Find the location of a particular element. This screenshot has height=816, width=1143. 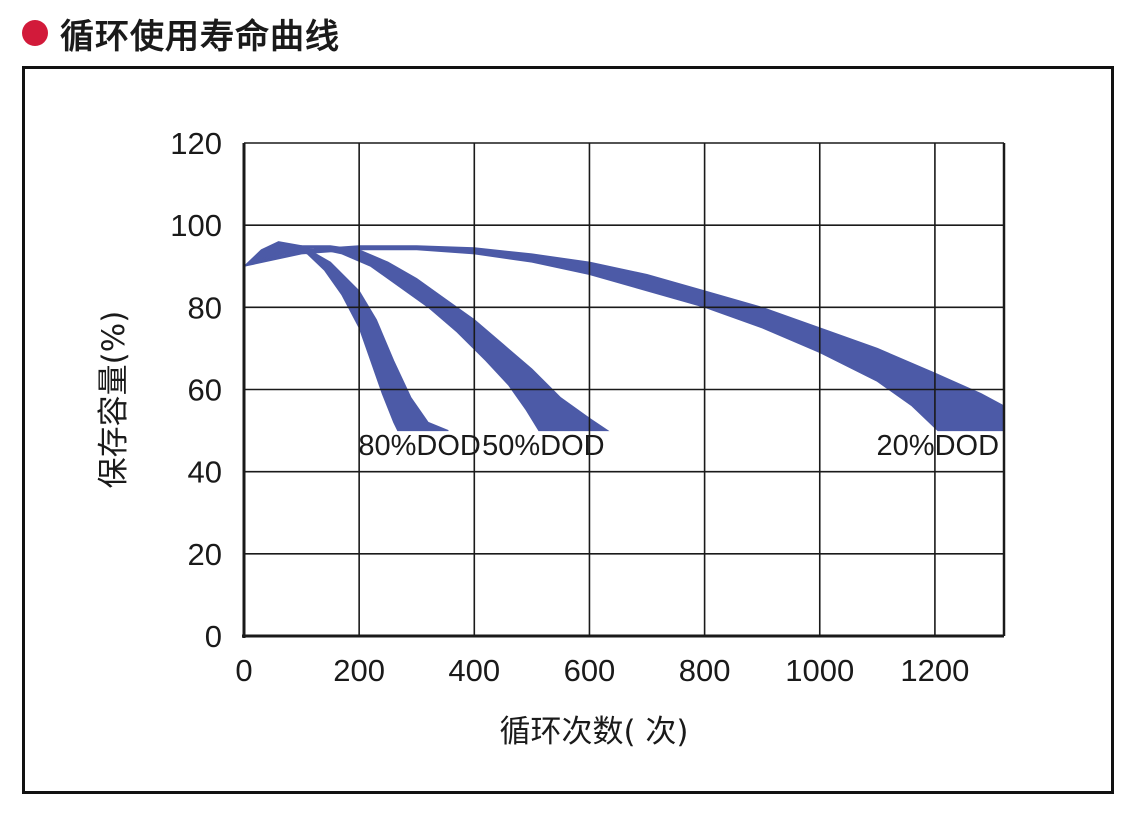

x-tick-label: 800 is located at coordinates (705, 670).